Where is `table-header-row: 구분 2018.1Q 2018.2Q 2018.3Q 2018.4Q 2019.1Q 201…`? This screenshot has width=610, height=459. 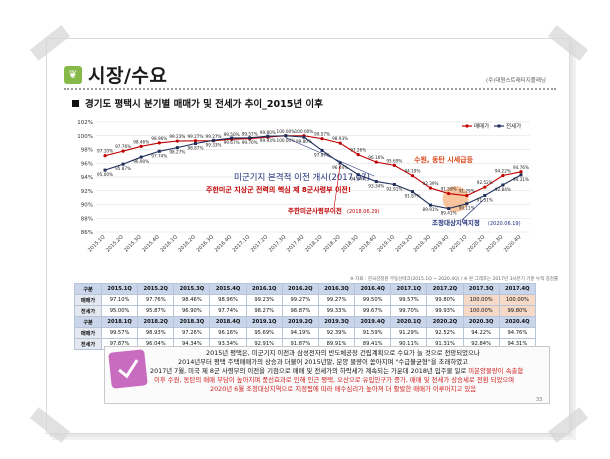
table-header-row: 구분 2018.1Q 2018.2Q 2018.3Q 2018.4Q 2019.1Q 201… is located at coordinates (305, 322).